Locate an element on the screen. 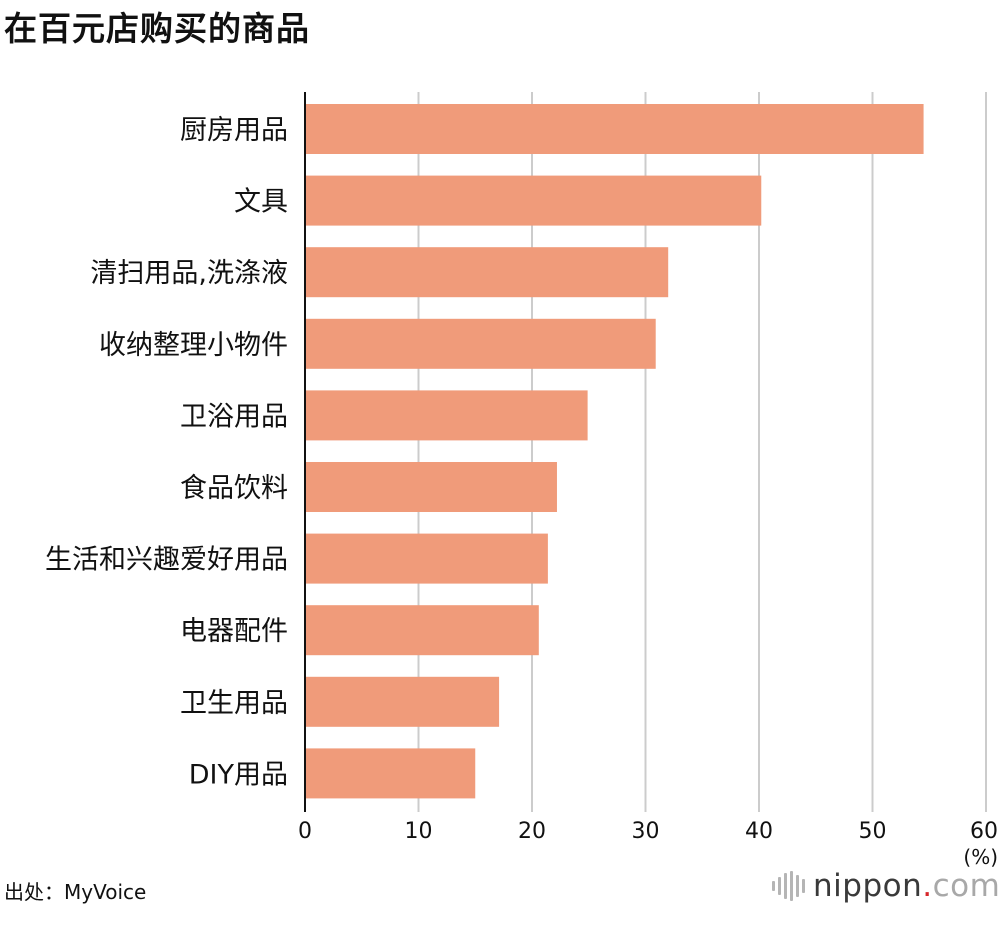 This screenshot has height=936, width=1000. nippon-logo: nippon.com is located at coordinates (886, 886).